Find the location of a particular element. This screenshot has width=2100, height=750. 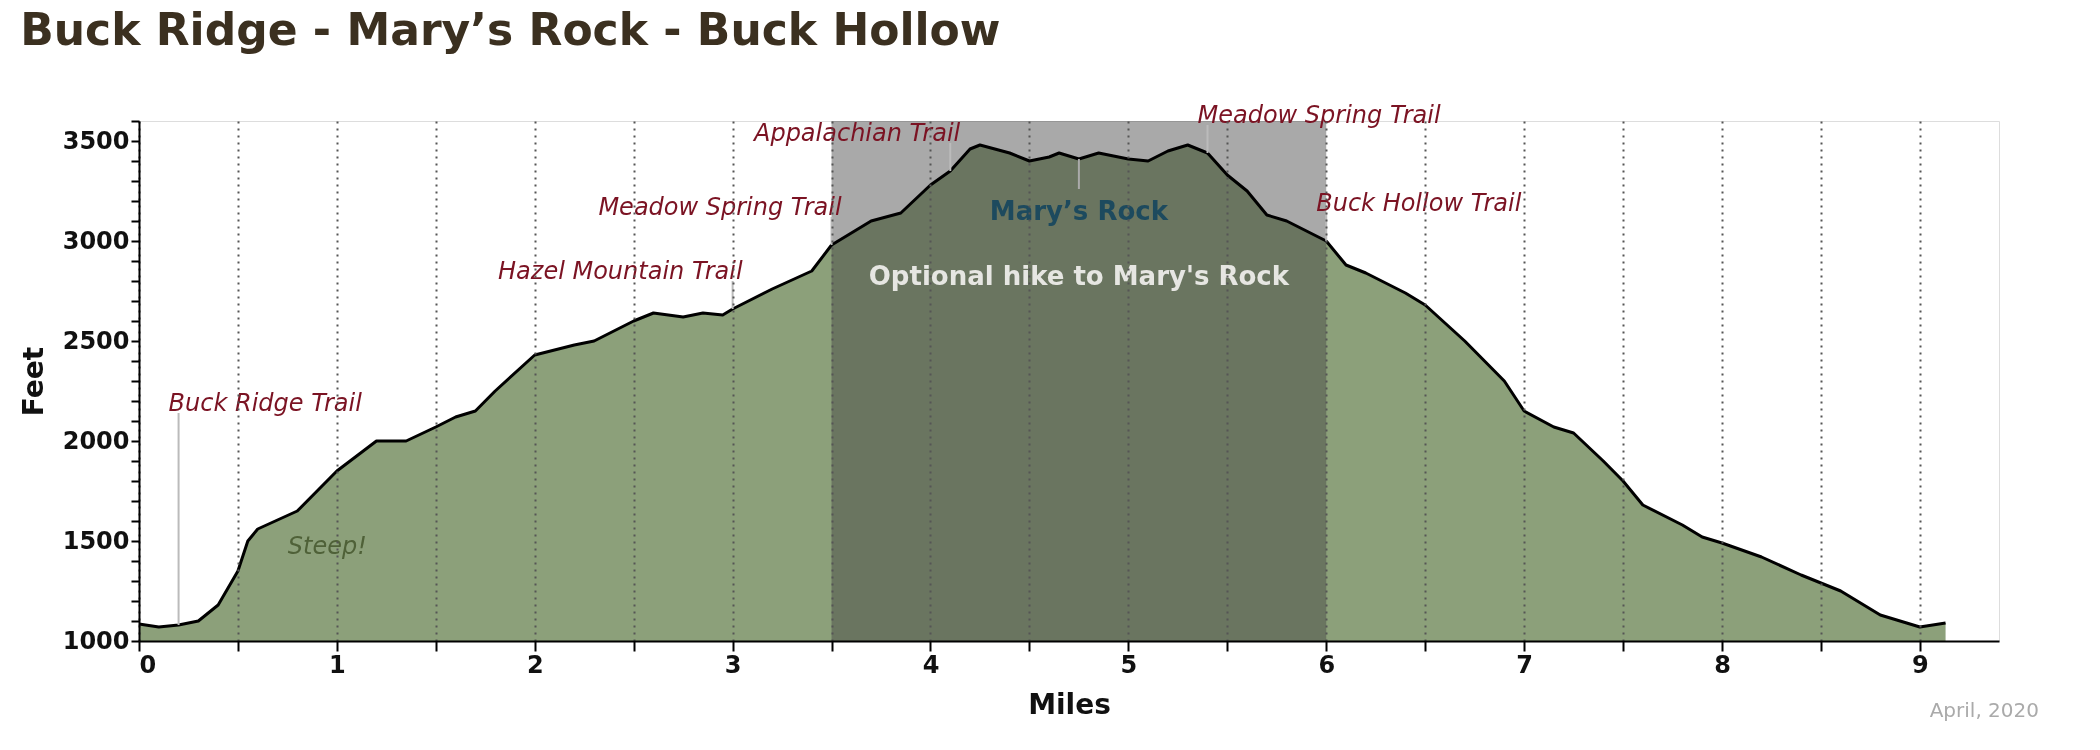

y-tick-label: 3000 is located at coordinates (96, 240).